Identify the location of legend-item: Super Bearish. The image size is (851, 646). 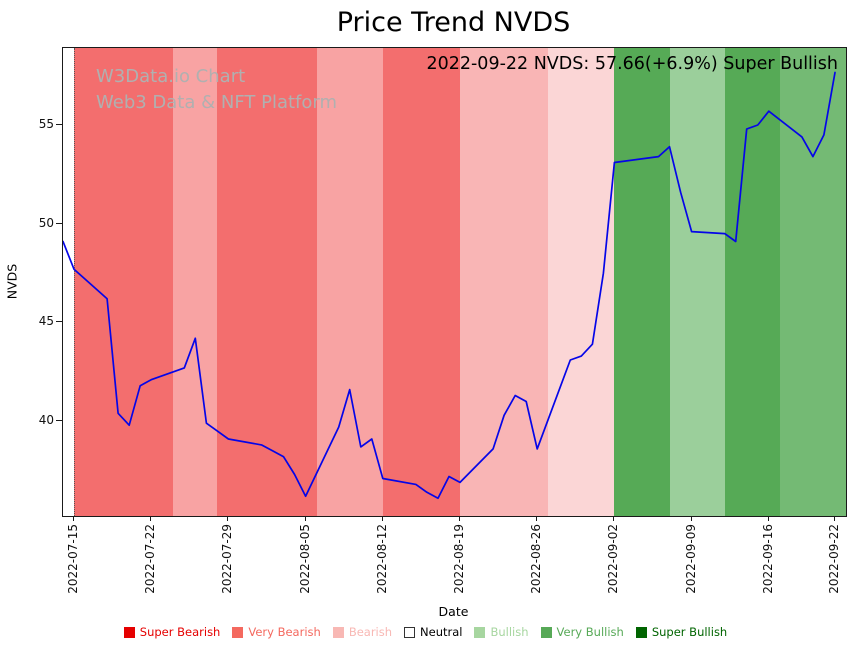
(172, 632).